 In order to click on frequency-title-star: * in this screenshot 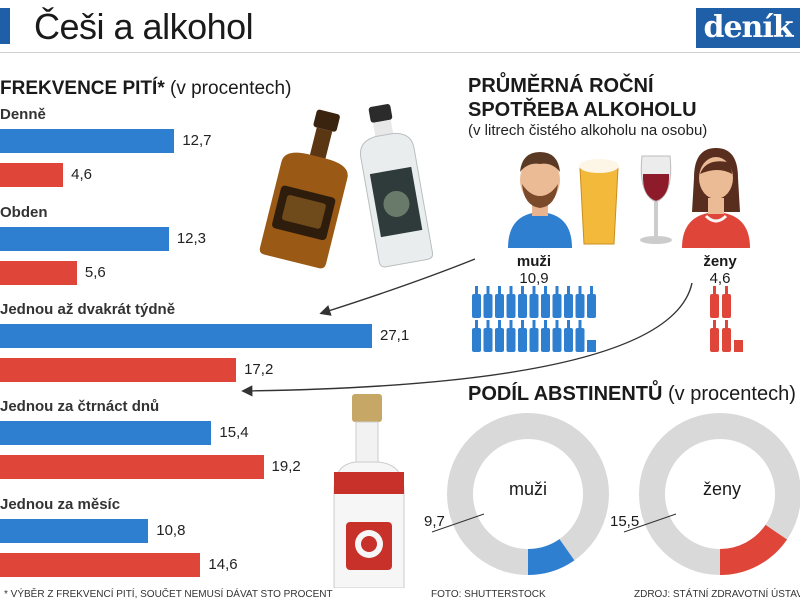, I will do `click(161, 88)`.